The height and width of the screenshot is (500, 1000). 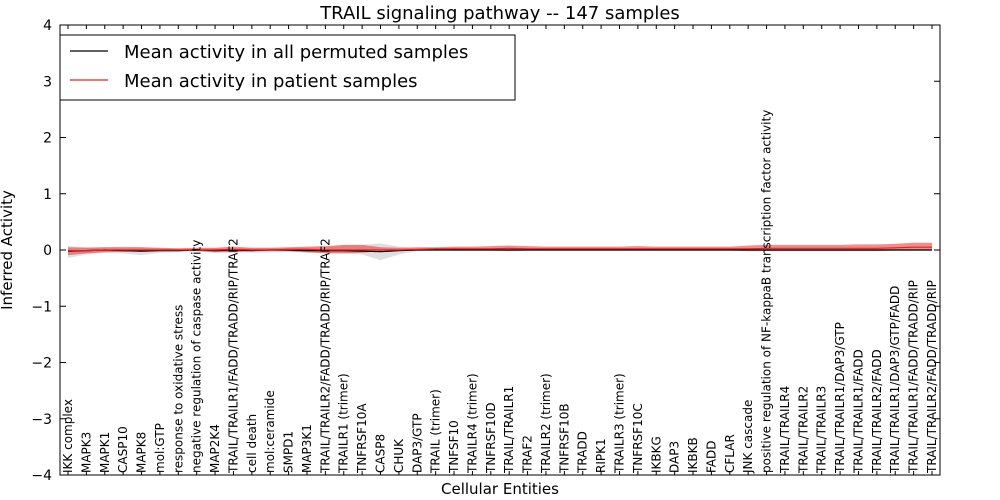 What do you see at coordinates (417, 443) in the screenshot?
I see `x-tick-label: DAP3/GTP` at bounding box center [417, 443].